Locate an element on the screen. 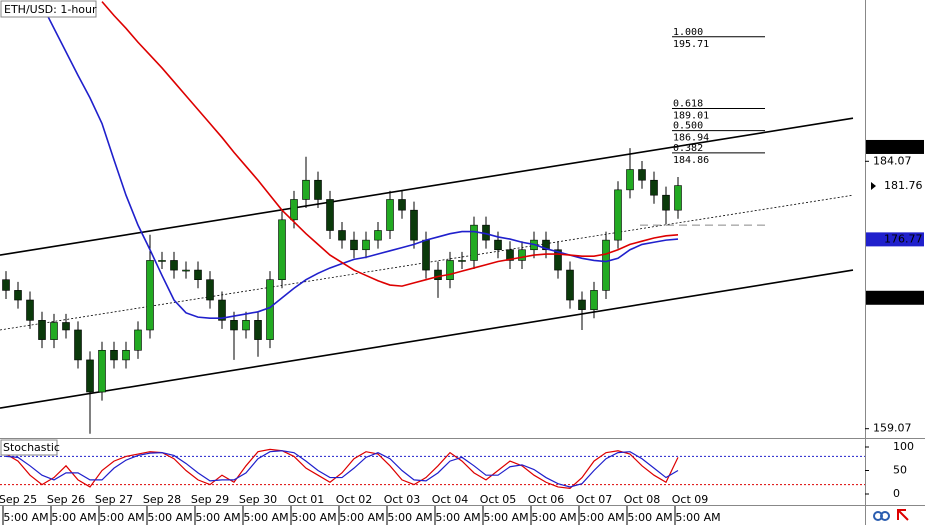 Image resolution: width=925 pixels, height=525 pixels. price-tag-label: 171.31 is located at coordinates (903, 297).